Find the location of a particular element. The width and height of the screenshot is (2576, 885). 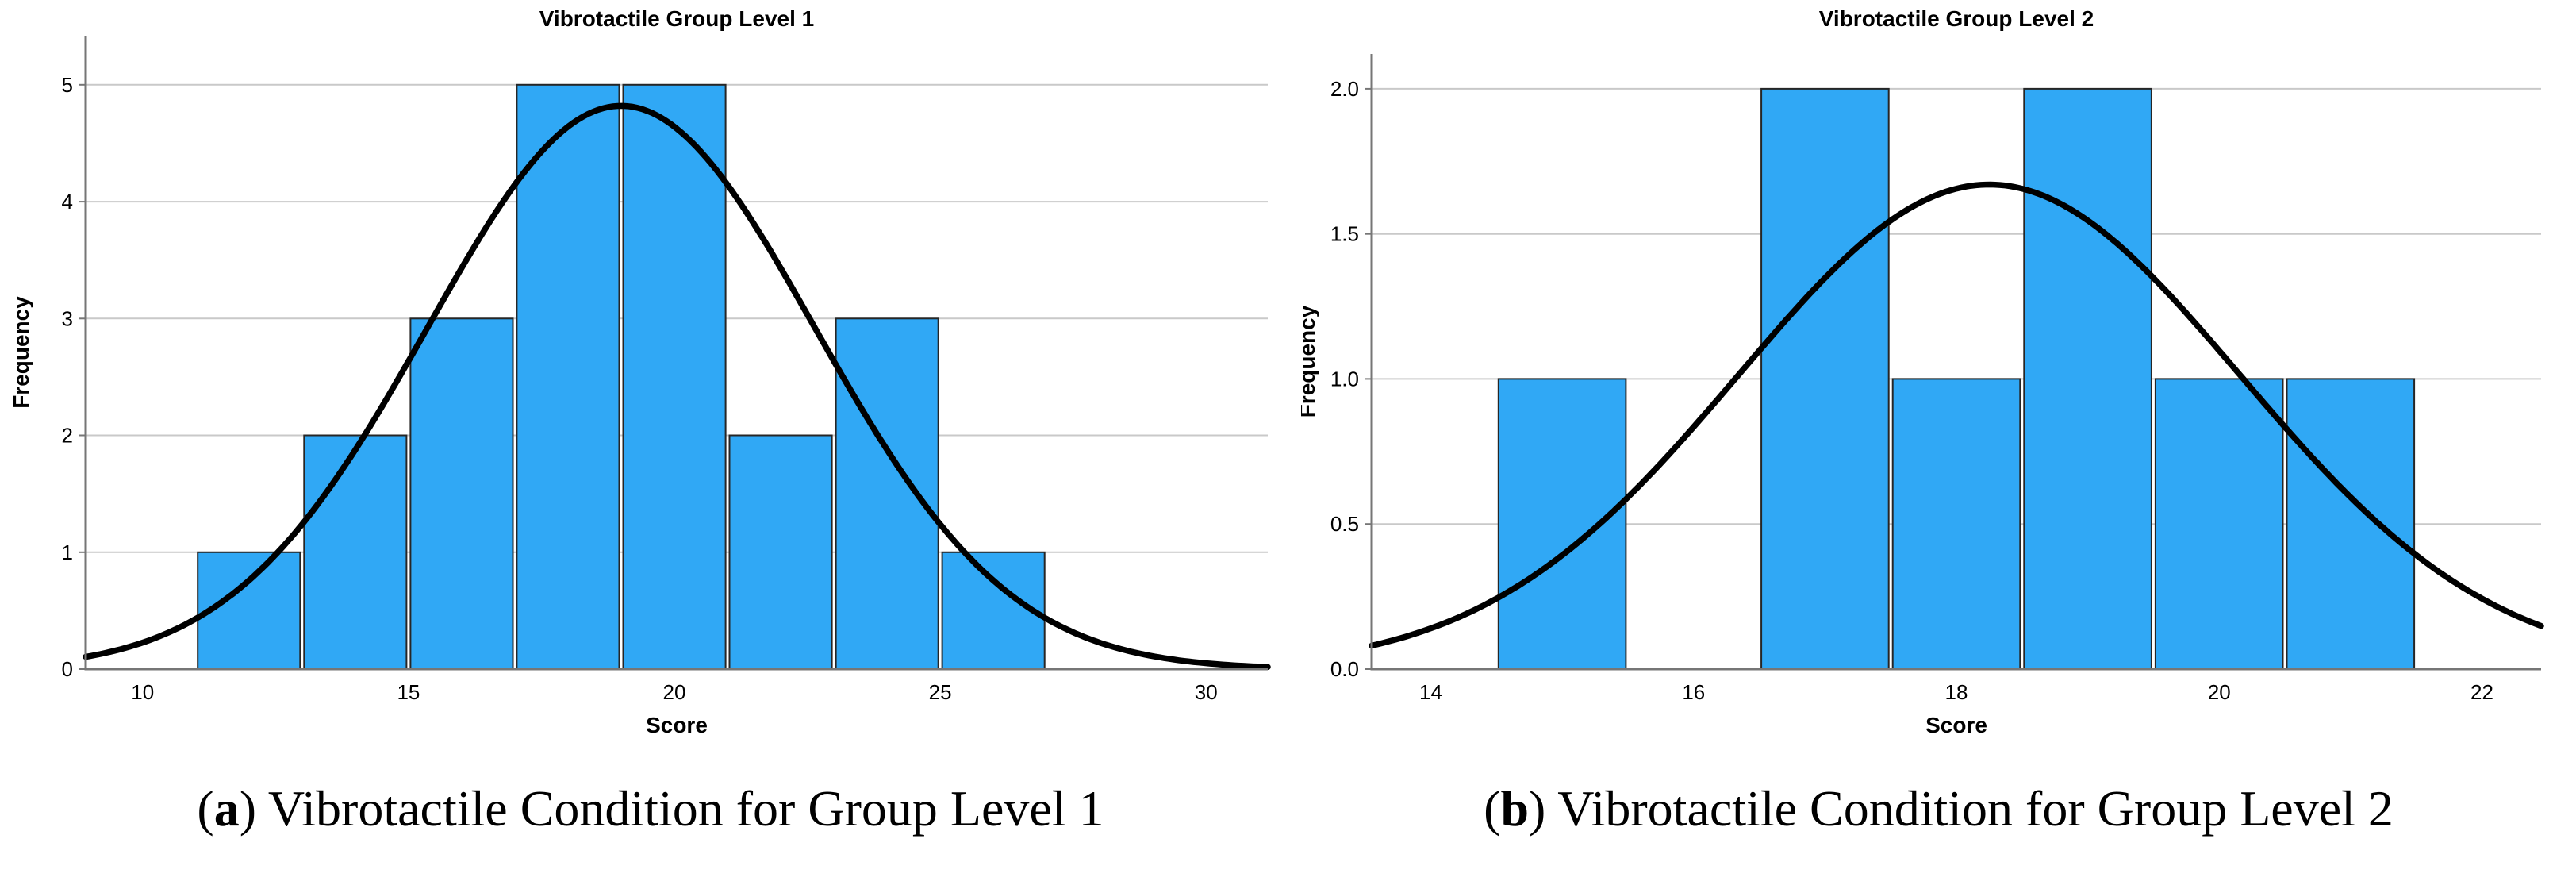

x-tick-label: 18 is located at coordinates (1956, 692).